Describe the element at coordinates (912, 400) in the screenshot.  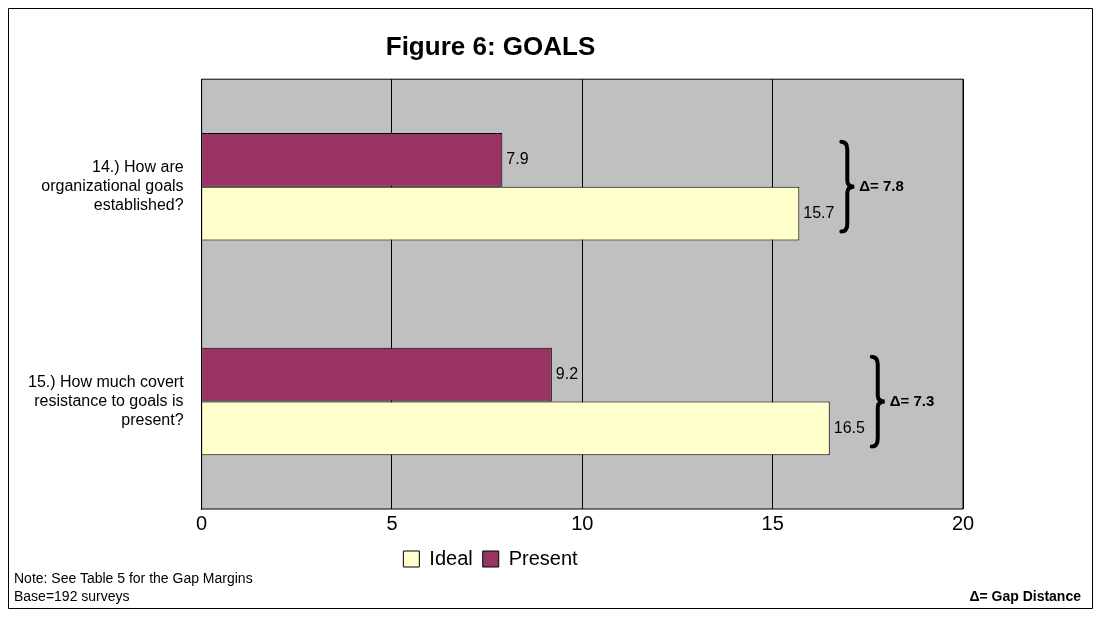
I see `annotation: Δ= 7.3` at that location.